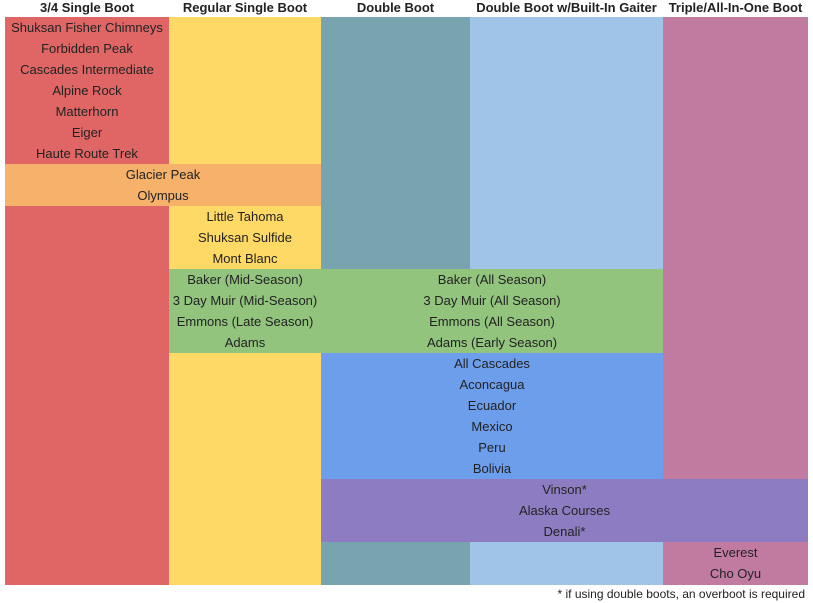 The height and width of the screenshot is (603, 813). What do you see at coordinates (492, 447) in the screenshot?
I see `route-cell: Peru` at bounding box center [492, 447].